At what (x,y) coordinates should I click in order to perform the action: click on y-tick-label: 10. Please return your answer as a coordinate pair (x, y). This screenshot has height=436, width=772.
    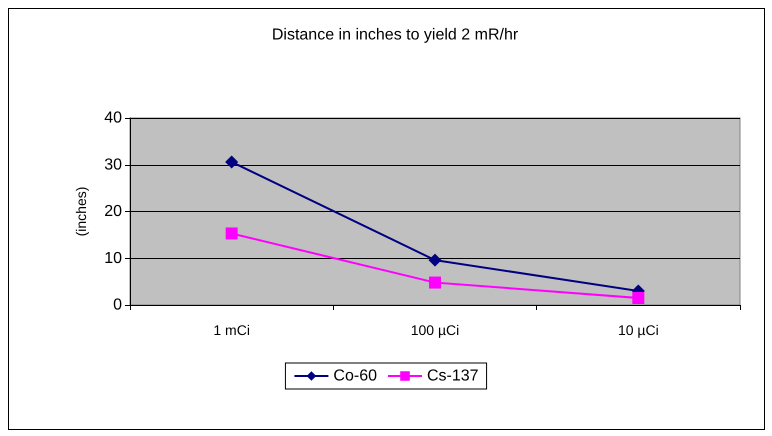
    Looking at the image, I should click on (113, 258).